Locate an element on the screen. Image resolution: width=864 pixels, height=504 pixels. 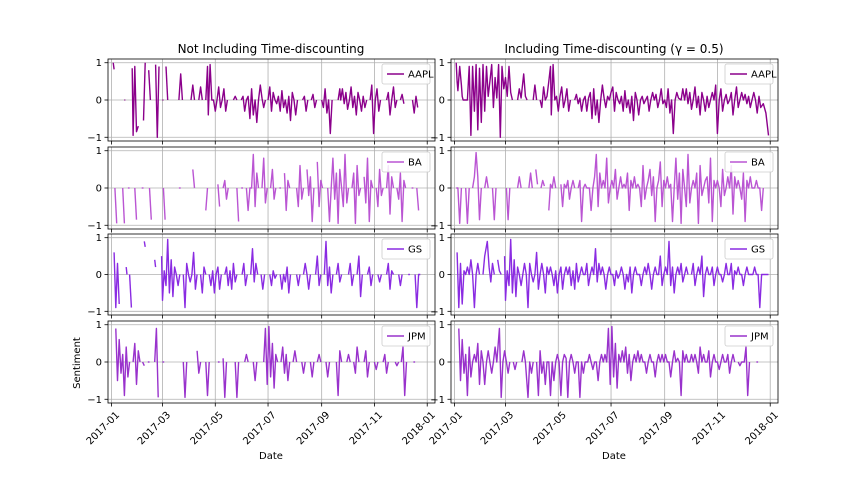
y-axis-label: Sentiment is located at coordinates (77, 363).